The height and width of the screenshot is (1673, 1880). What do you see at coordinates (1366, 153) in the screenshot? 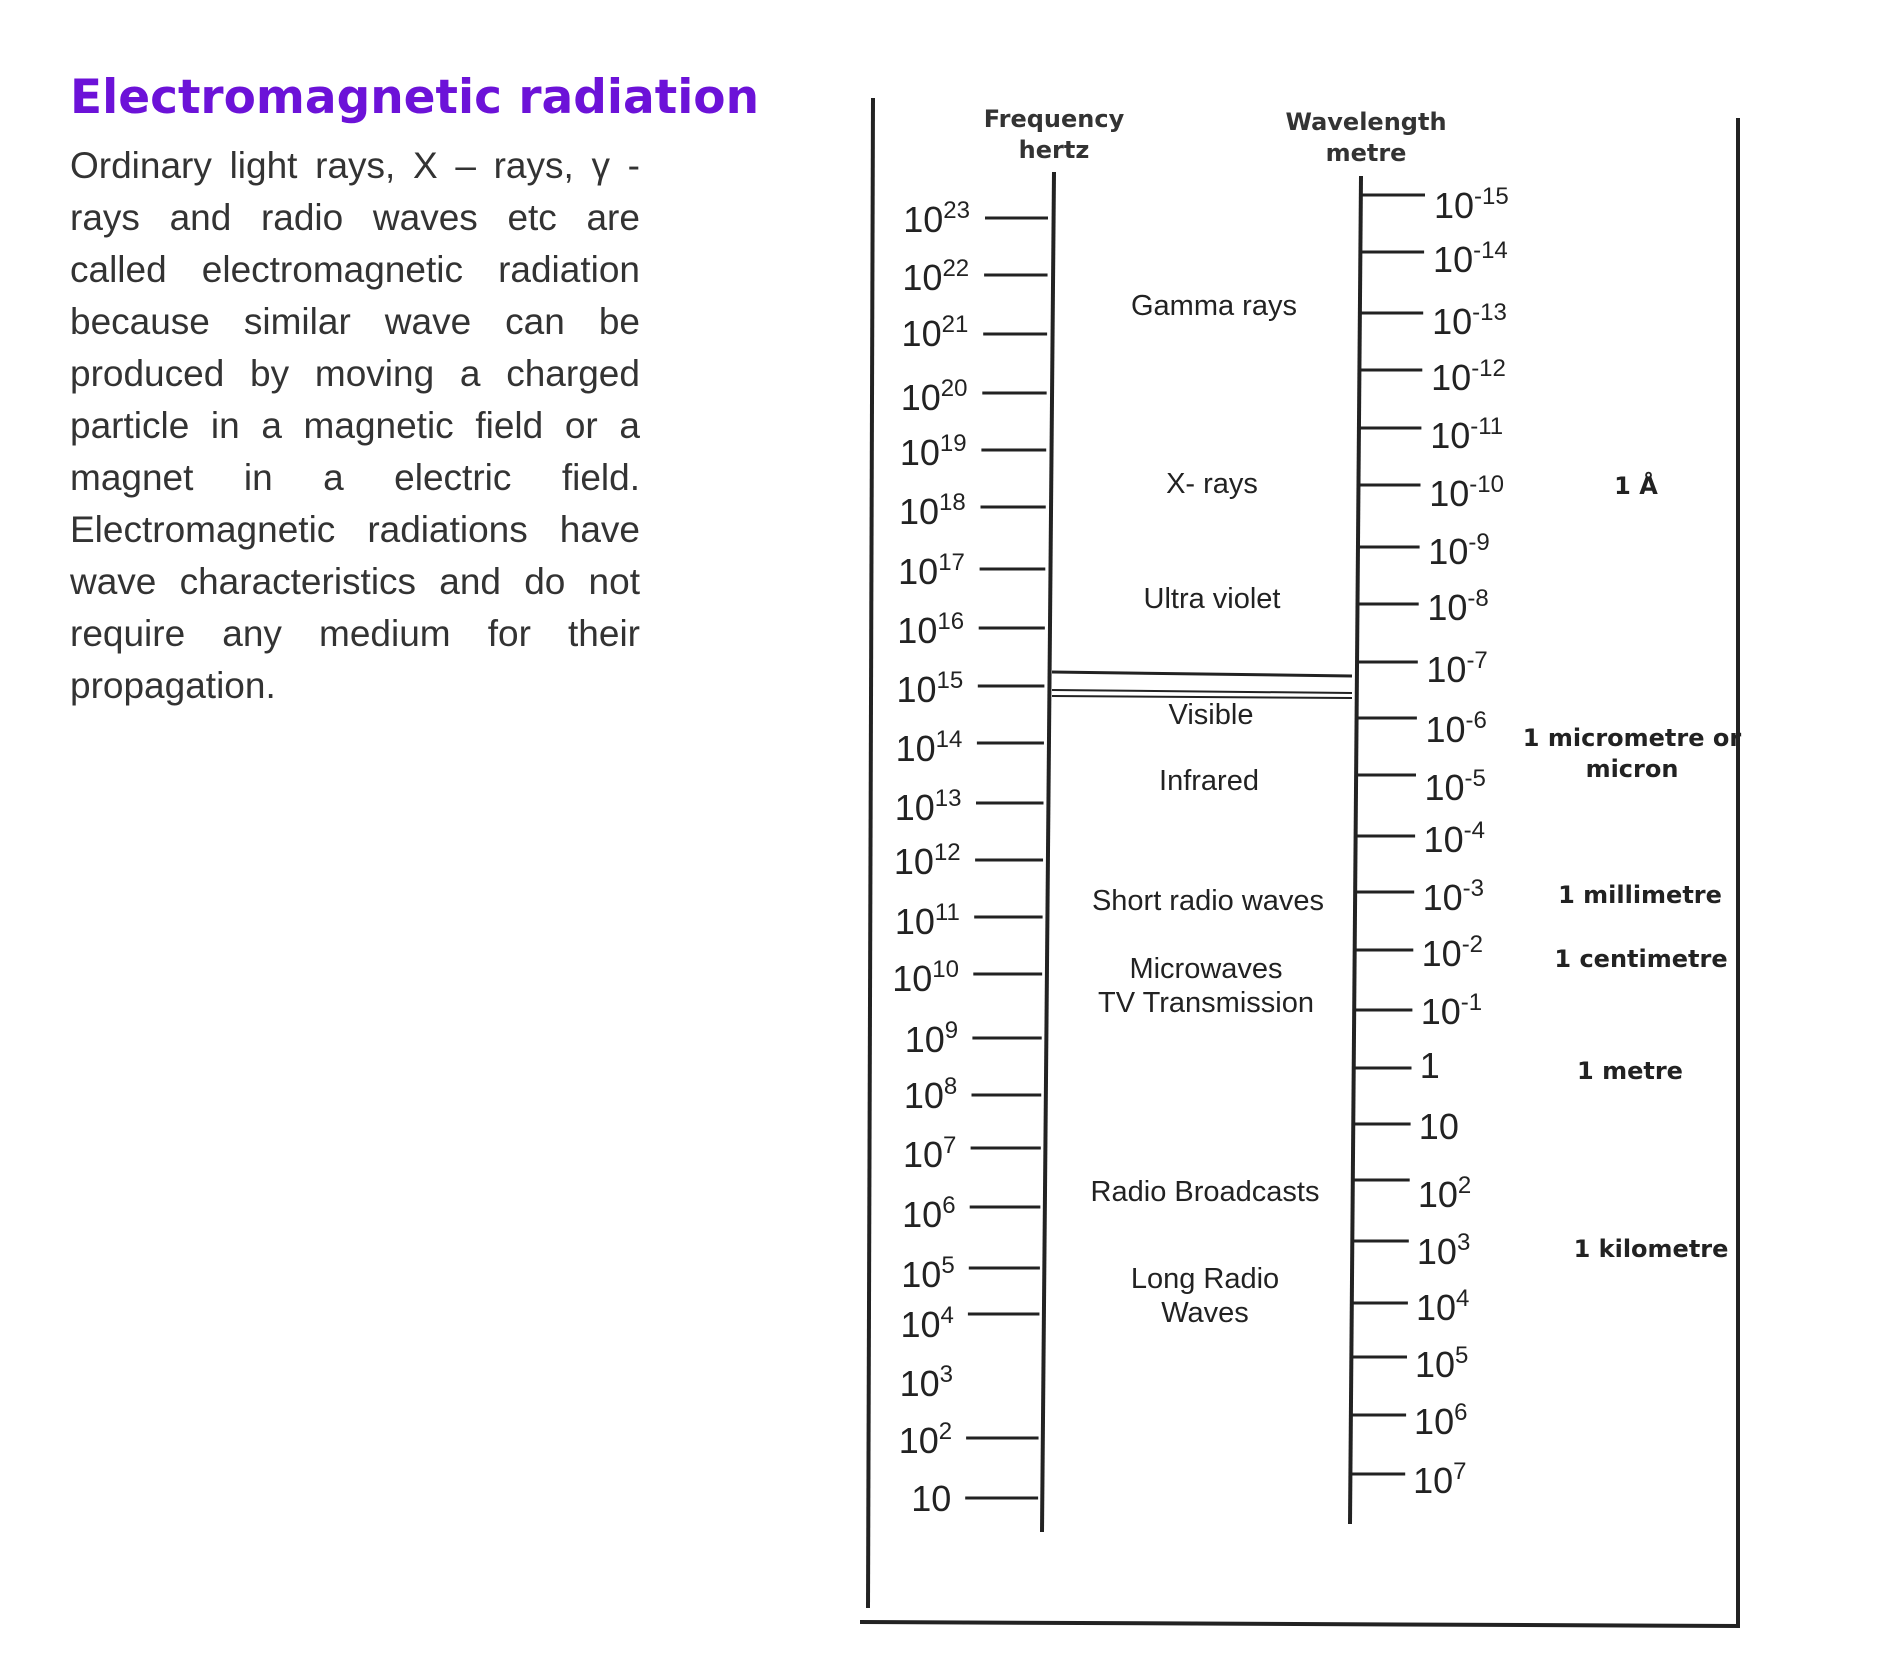
I see `wavelength-axis-header: metre` at bounding box center [1366, 153].